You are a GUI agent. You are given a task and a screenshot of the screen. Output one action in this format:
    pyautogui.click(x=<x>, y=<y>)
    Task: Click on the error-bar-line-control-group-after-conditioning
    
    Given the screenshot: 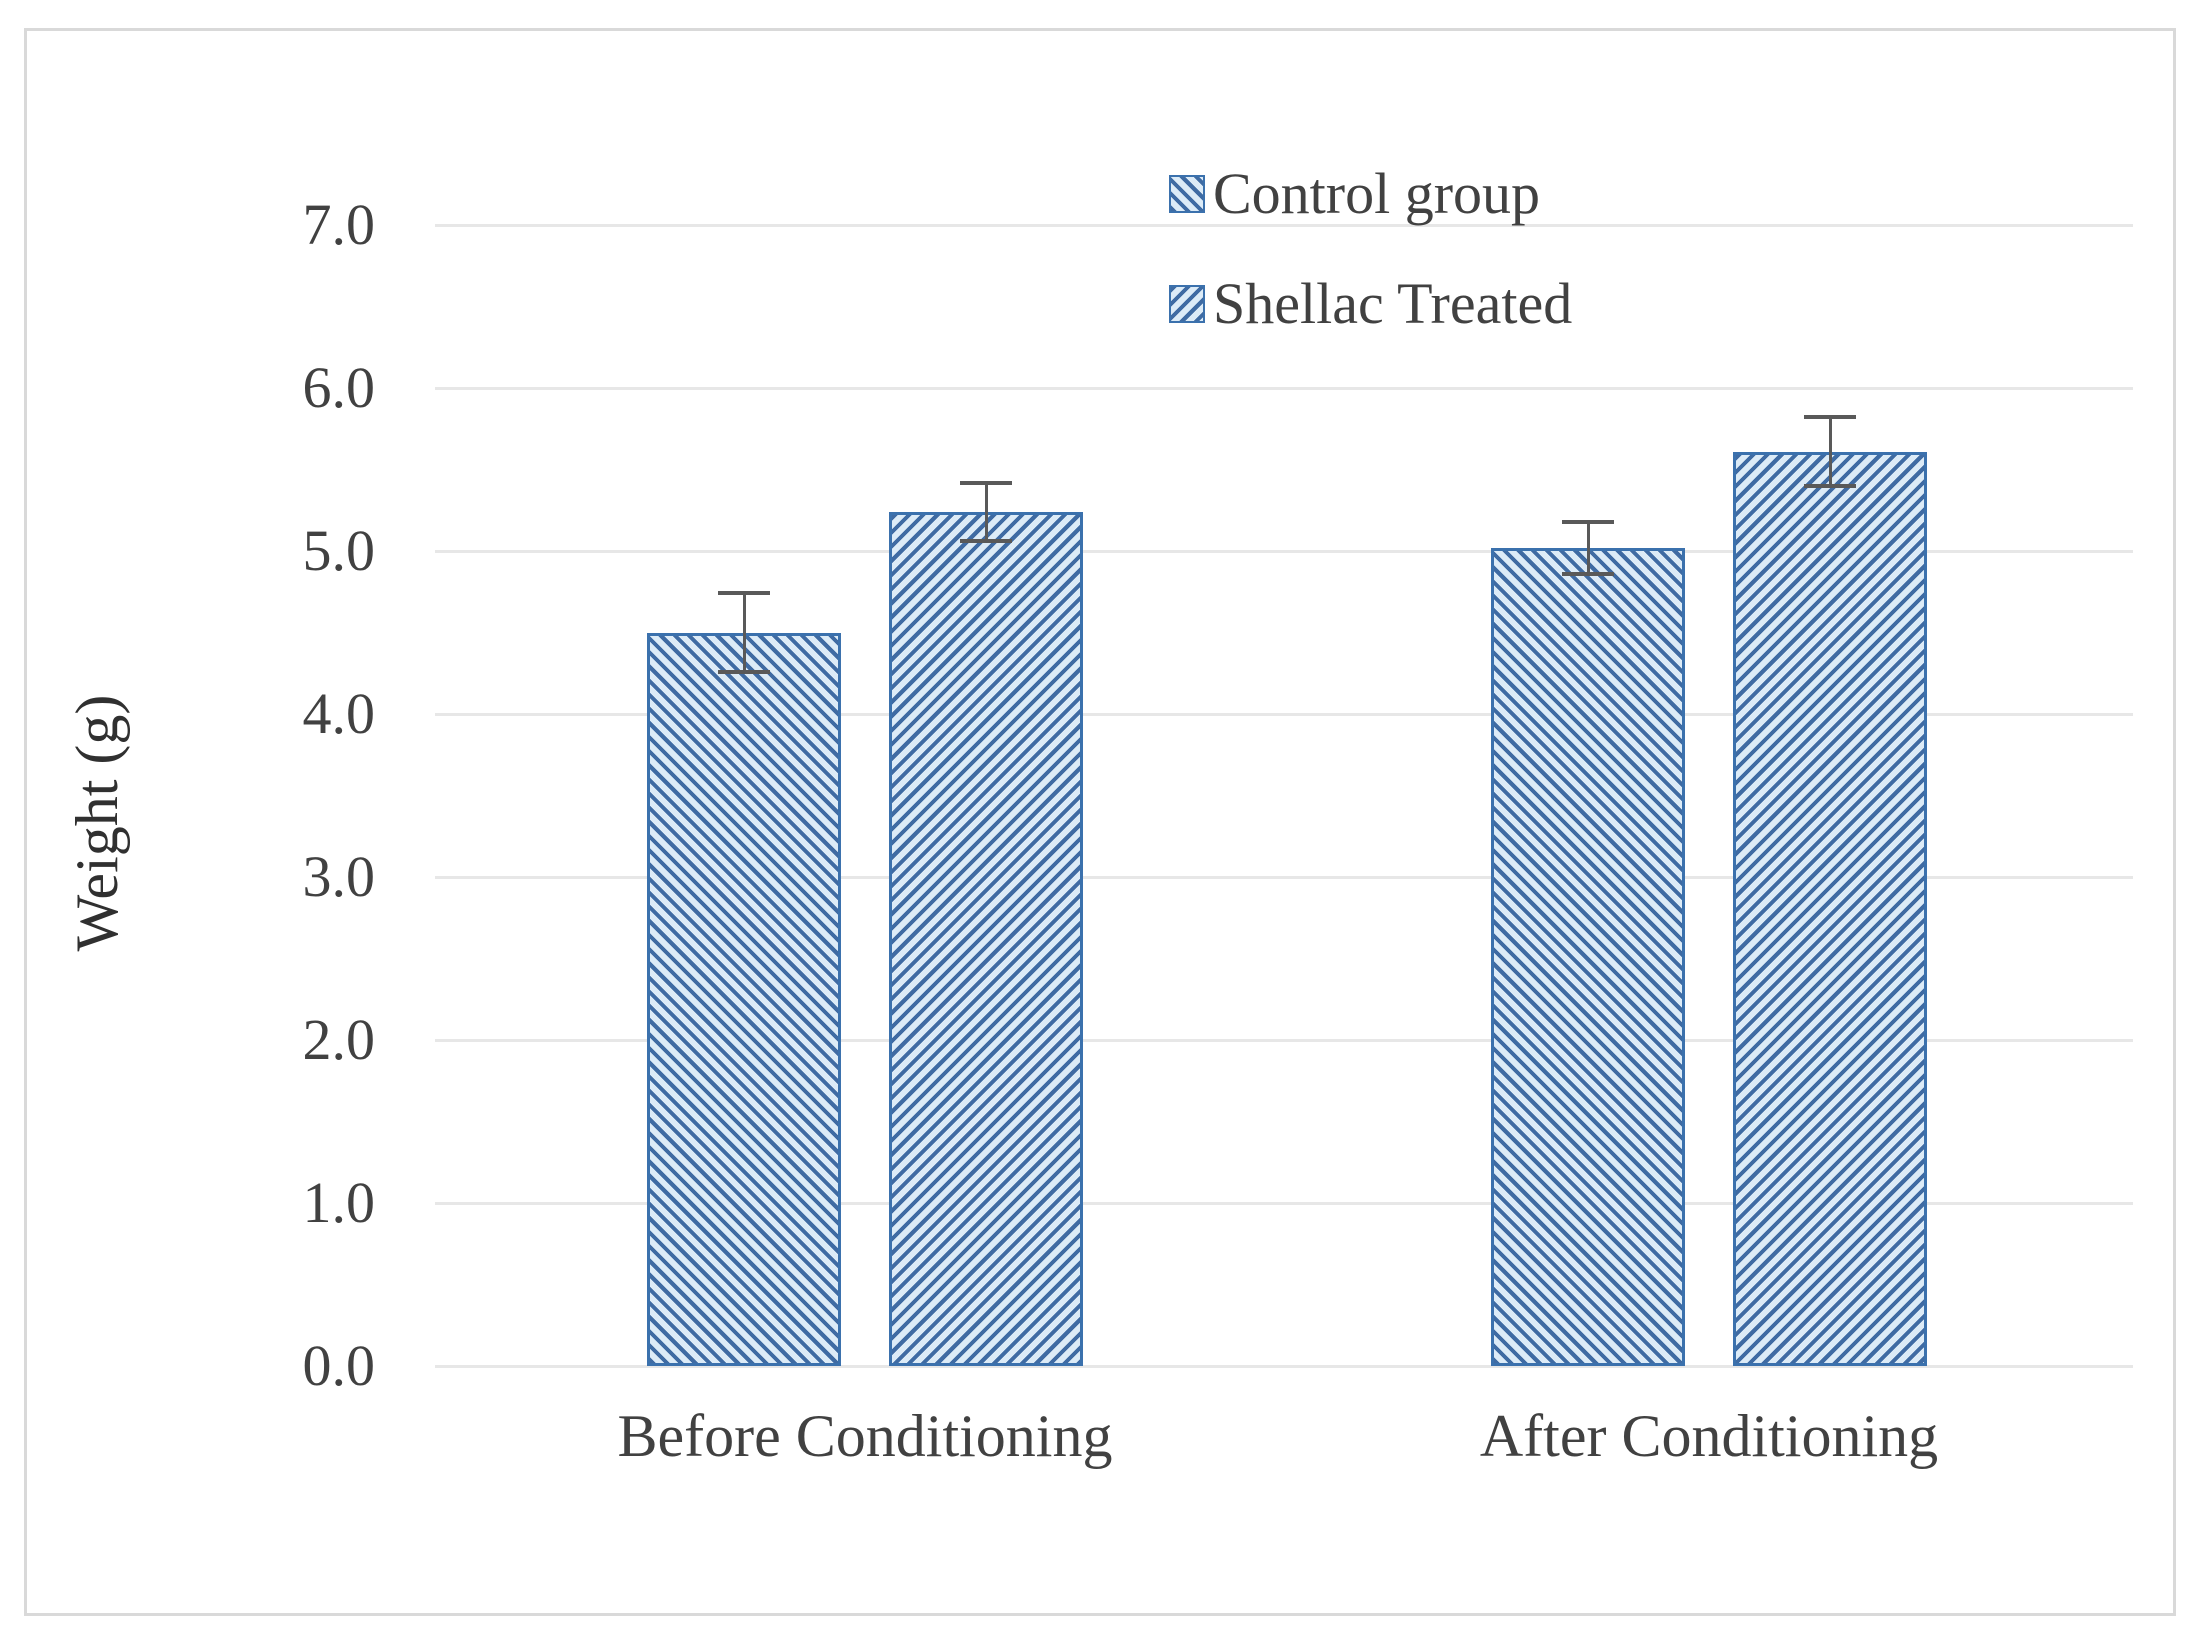 What is the action you would take?
    pyautogui.click(x=1588, y=547)
    